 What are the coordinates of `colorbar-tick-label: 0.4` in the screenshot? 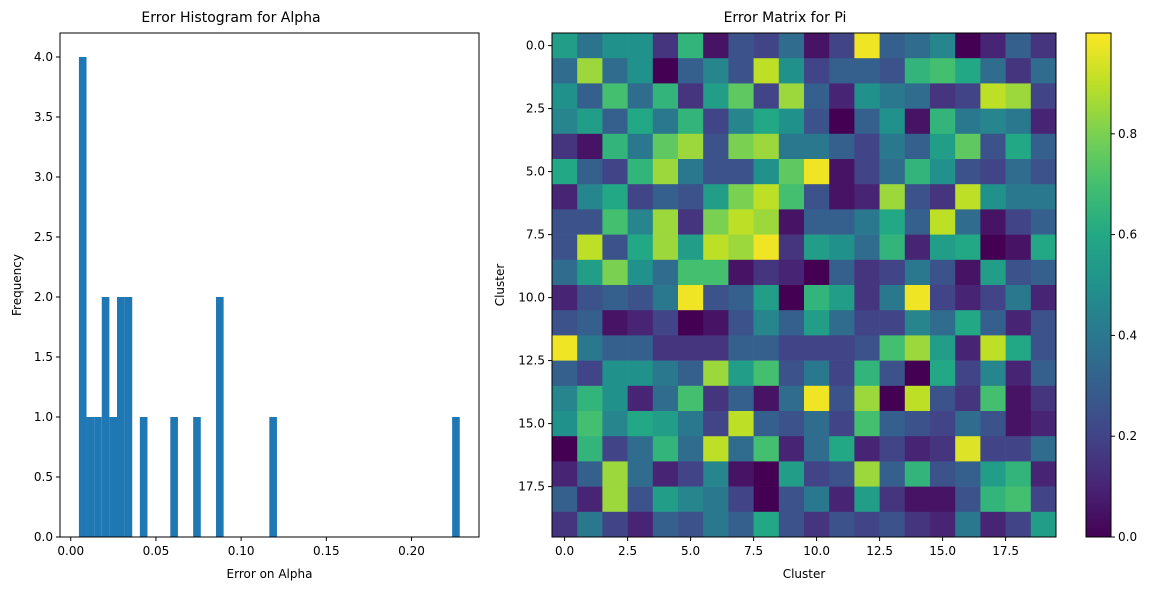 It's located at (1127, 335).